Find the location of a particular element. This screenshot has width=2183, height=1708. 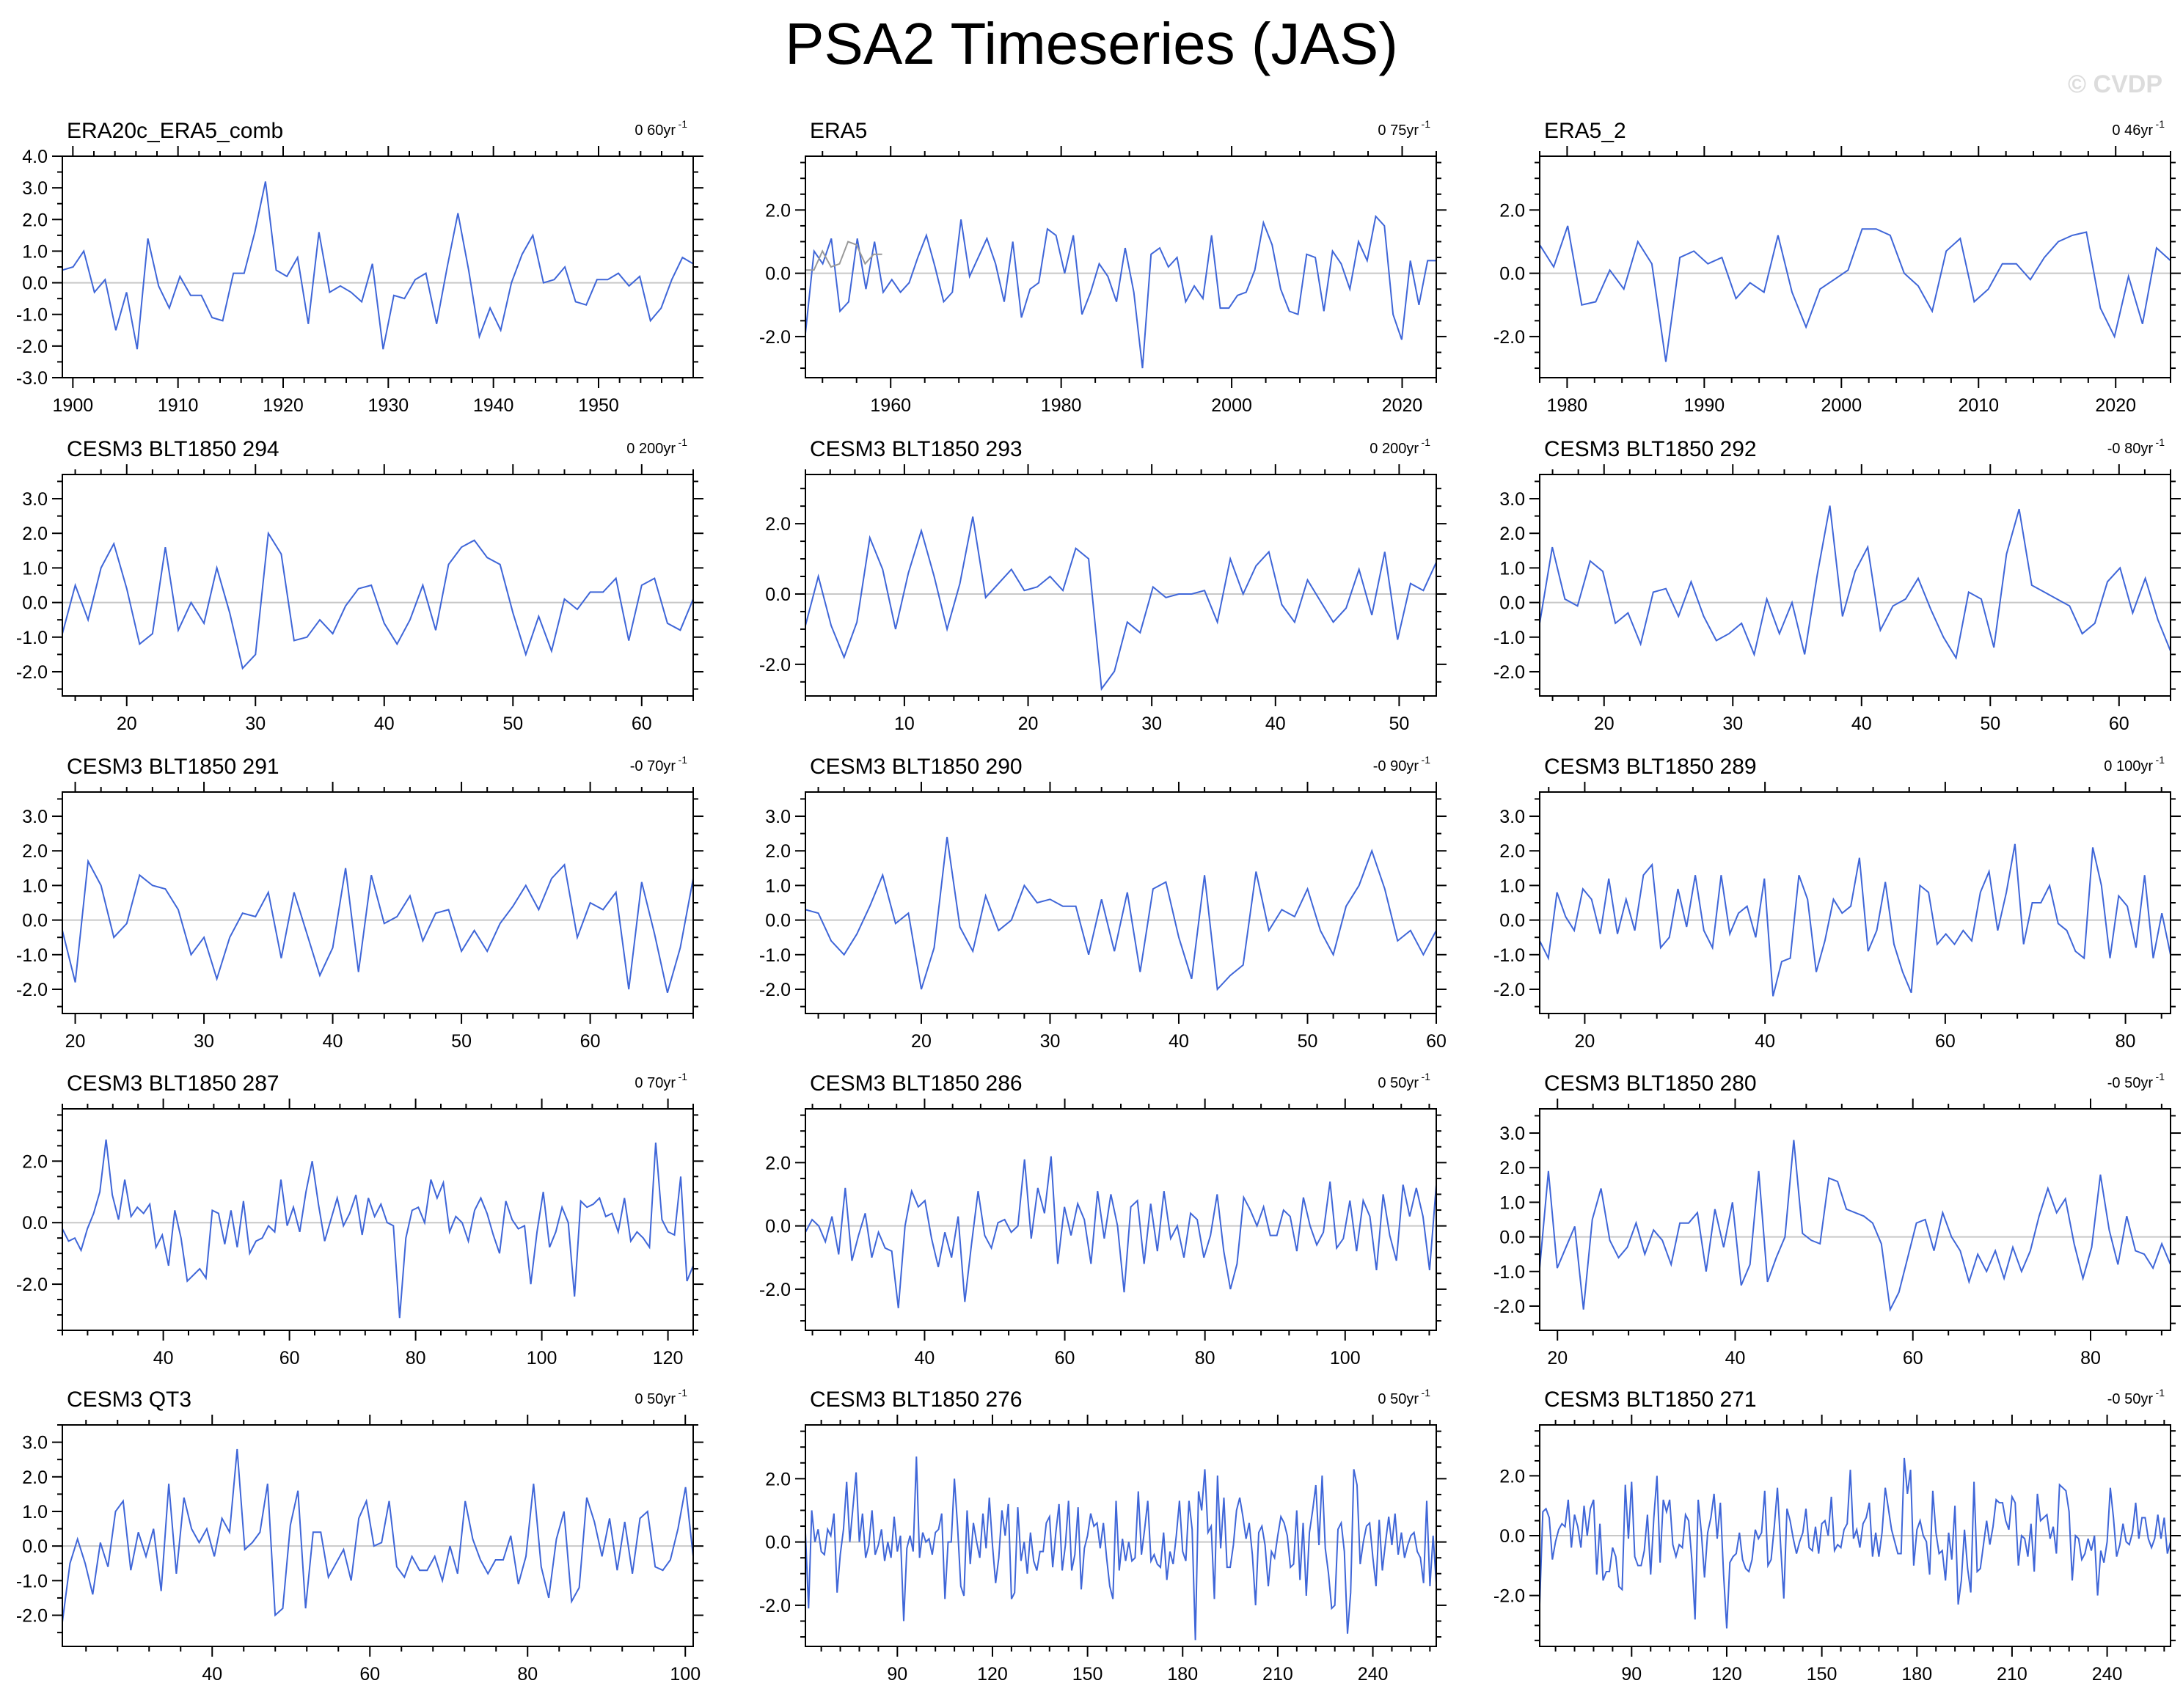

panel-title: CESM3 BLT1850 289 is located at coordinates (1651, 767).